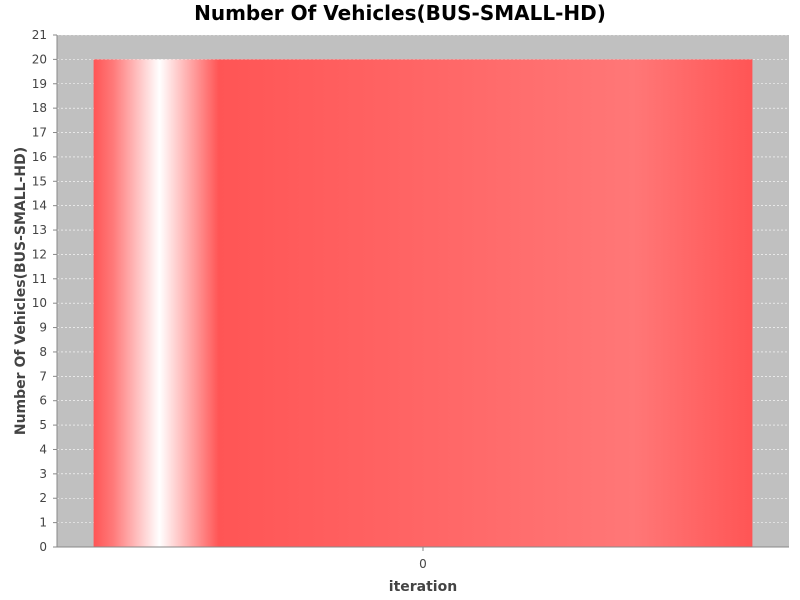 The height and width of the screenshot is (600, 800). What do you see at coordinates (39, 133) in the screenshot?
I see `y-tick-label: 17` at bounding box center [39, 133].